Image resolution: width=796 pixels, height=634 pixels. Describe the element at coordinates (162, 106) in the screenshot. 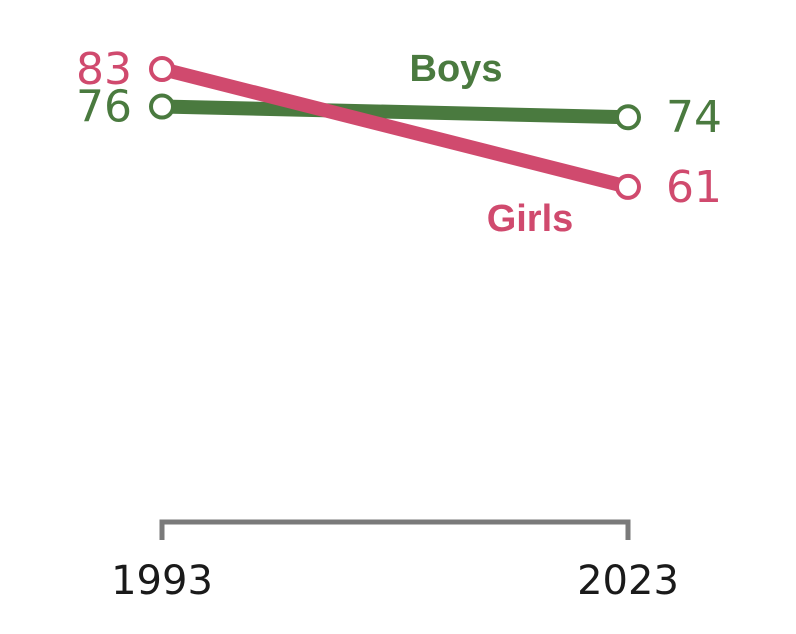

I see `boys-point-1993` at that location.